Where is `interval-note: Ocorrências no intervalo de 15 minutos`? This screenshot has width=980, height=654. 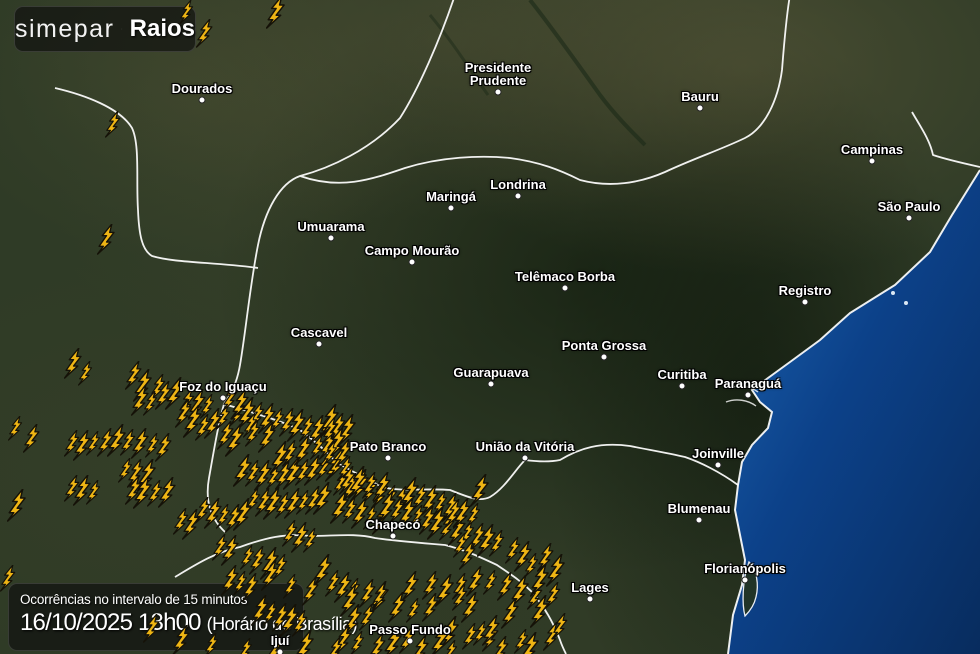 interval-note: Ocorrências no intervalo de 15 minutos is located at coordinates (134, 599).